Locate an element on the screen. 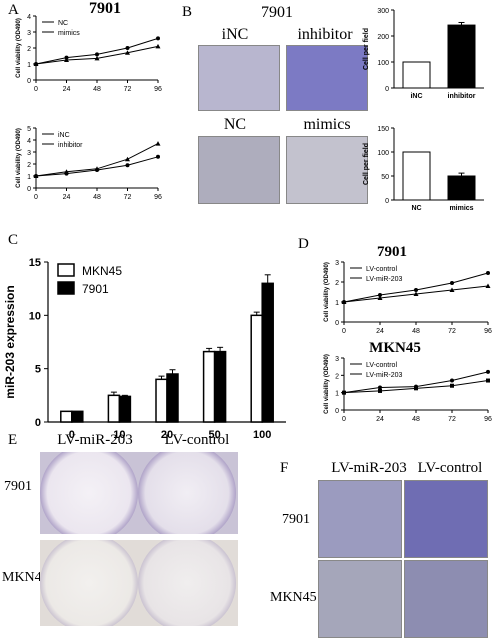 The width and height of the screenshot is (500, 644). c-x-tick-label: 10 is located at coordinates (119, 435).